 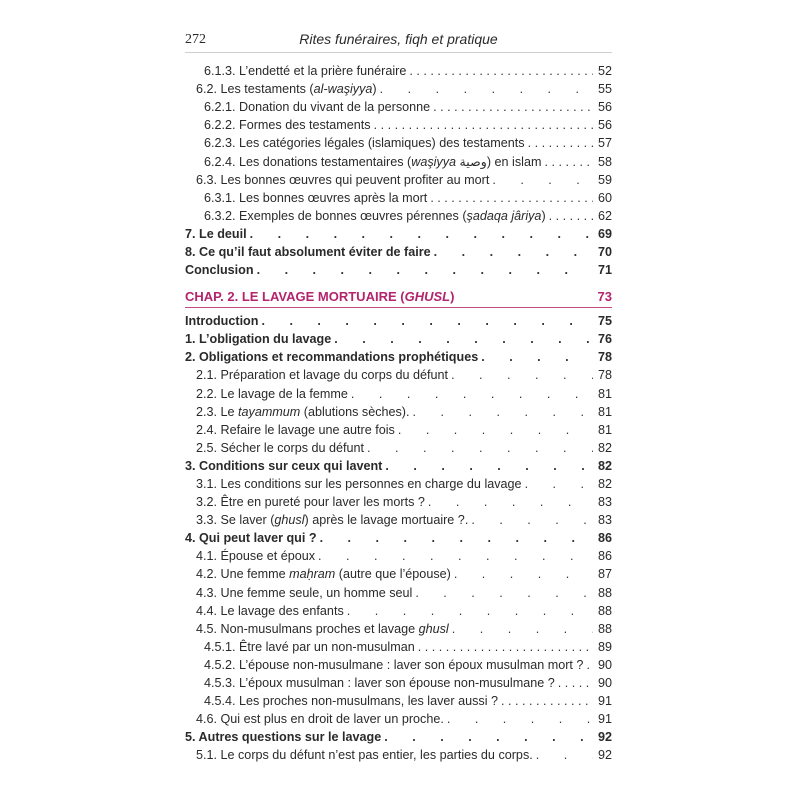 What do you see at coordinates (604, 628) in the screenshot?
I see `toc-entry-page: 88` at bounding box center [604, 628].